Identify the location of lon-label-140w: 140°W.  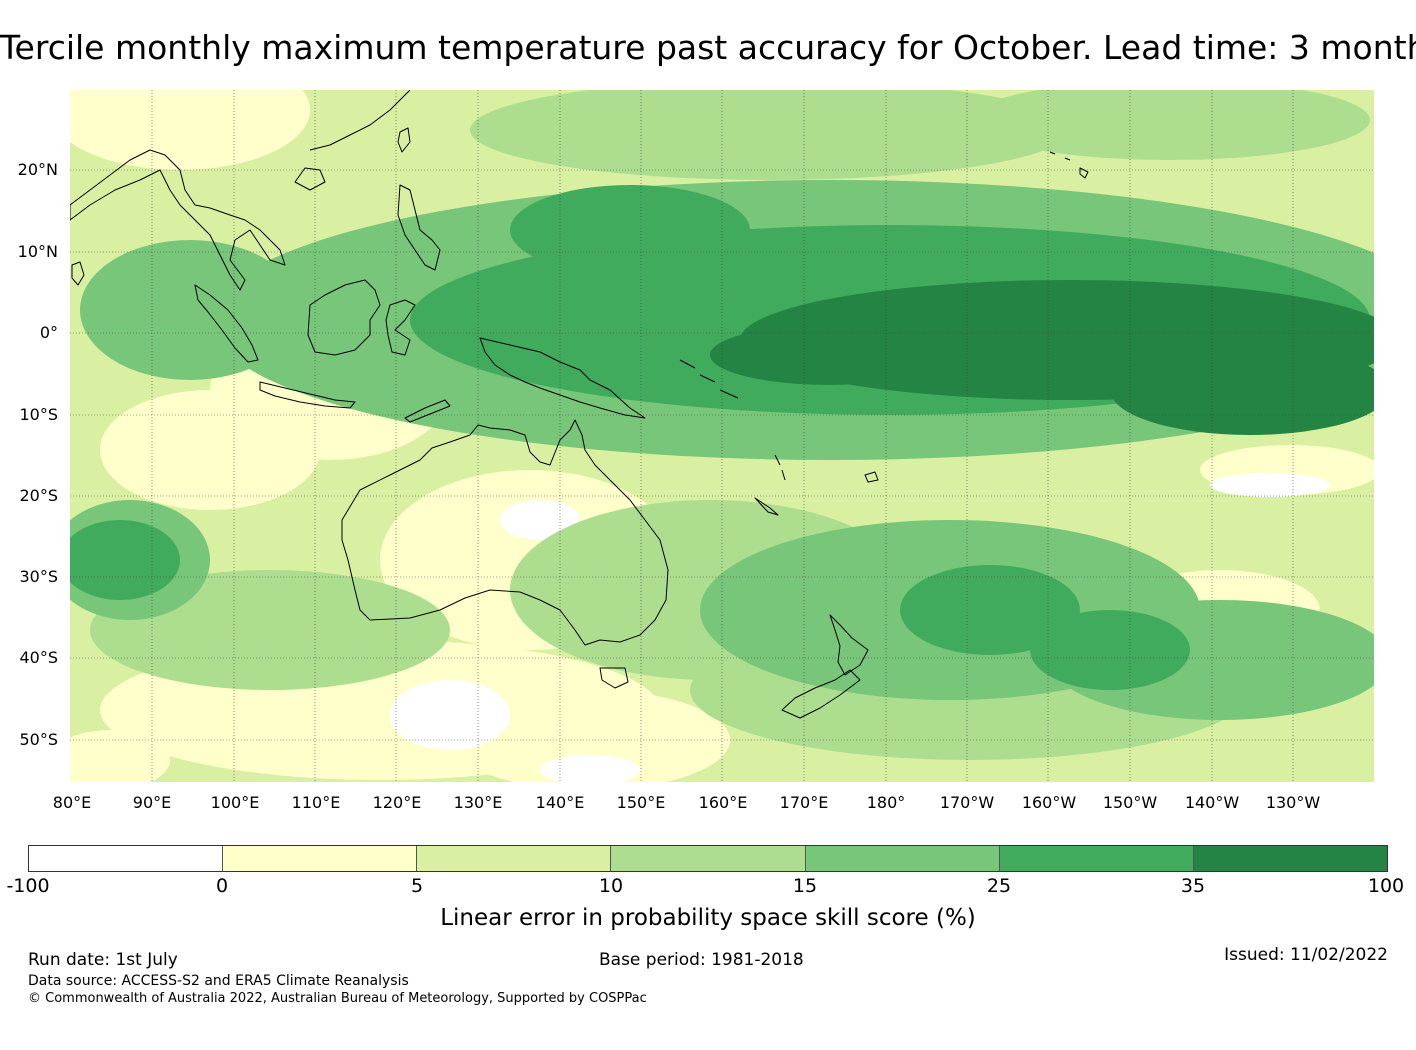
(1212, 802).